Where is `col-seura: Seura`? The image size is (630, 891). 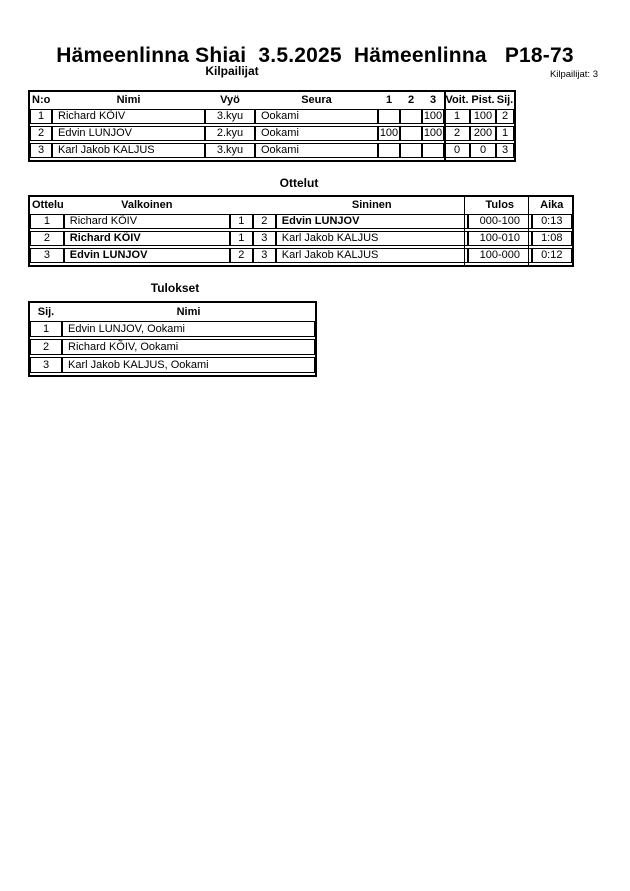
col-seura: Seura is located at coordinates (316, 100).